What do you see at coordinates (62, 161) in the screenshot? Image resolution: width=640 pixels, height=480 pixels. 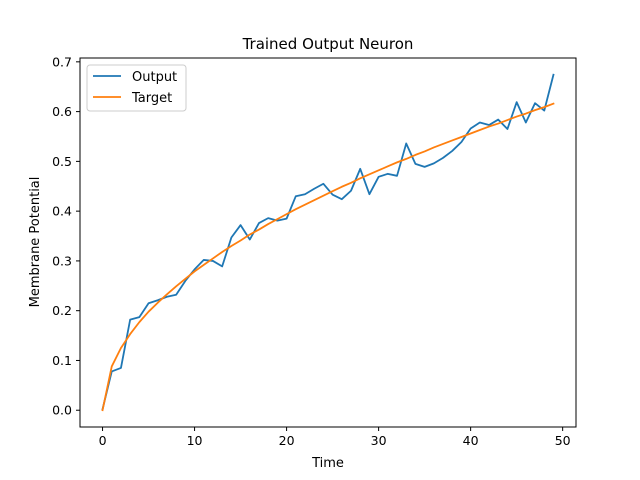 I see `y-tick-label-5: 0.5` at bounding box center [62, 161].